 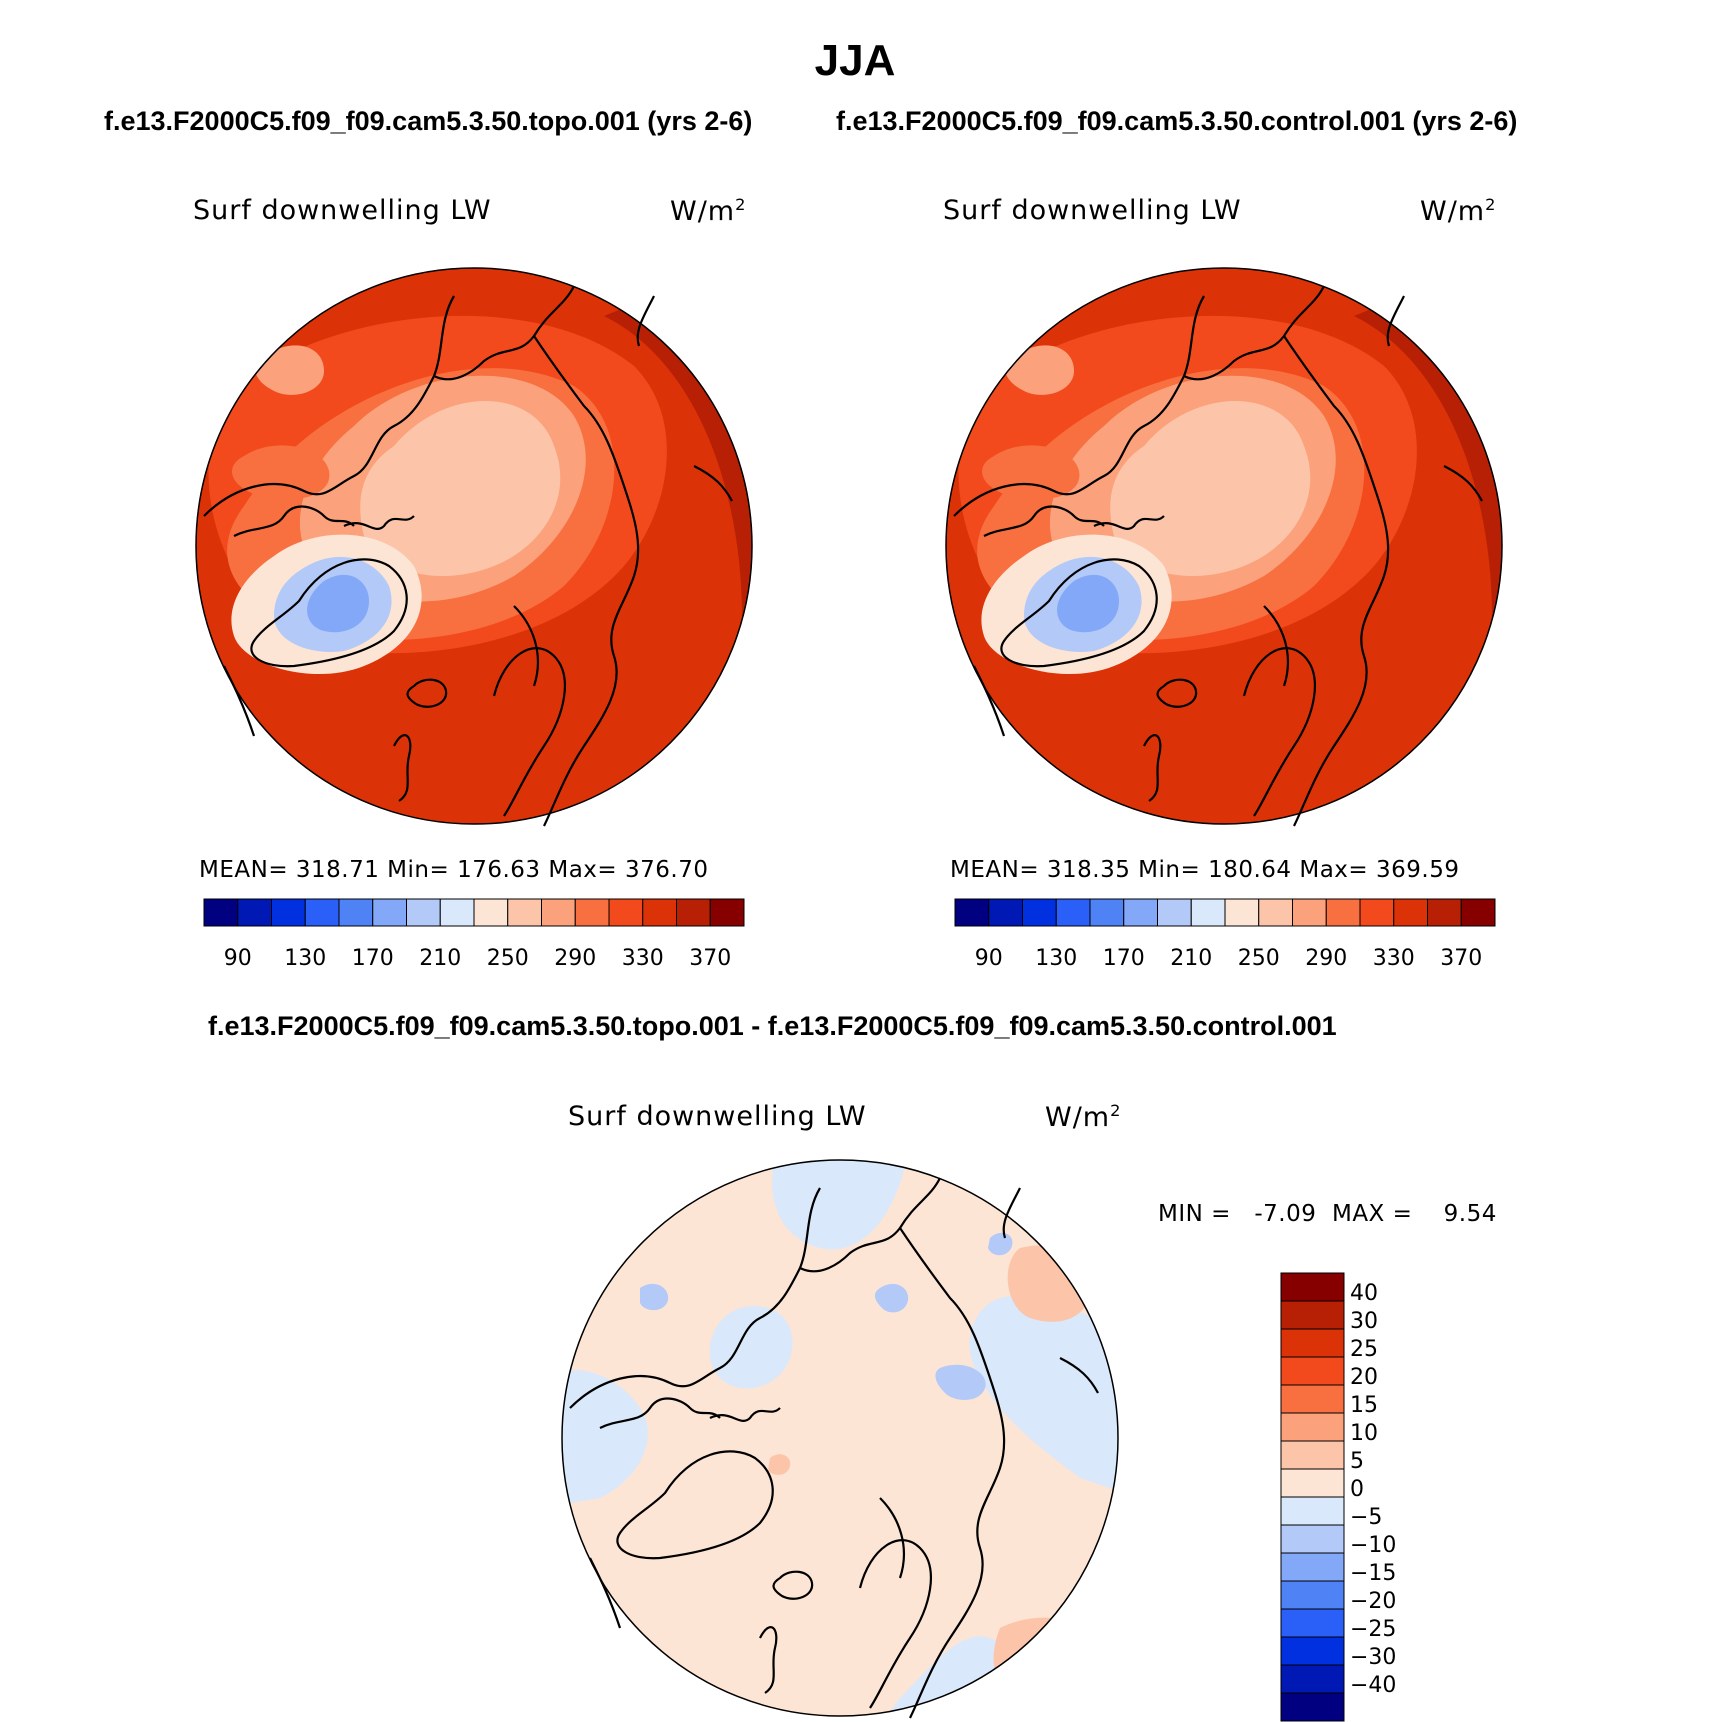 I want to click on diff-colorbar: 40 30 25 20 15 10 5 0 −5 −10 −15 −20 −25 −30 −40, so click(x=1338, y=1497).